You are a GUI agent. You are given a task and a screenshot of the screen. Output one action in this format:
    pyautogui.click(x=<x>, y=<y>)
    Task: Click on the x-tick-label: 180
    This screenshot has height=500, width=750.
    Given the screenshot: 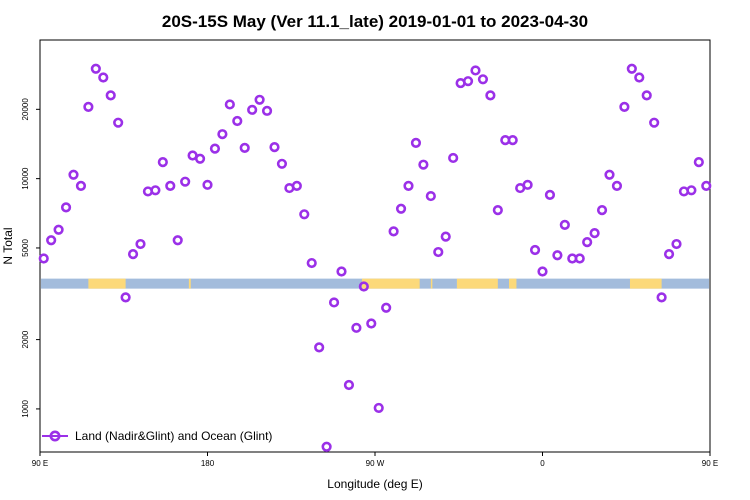 What is the action you would take?
    pyautogui.click(x=208, y=463)
    